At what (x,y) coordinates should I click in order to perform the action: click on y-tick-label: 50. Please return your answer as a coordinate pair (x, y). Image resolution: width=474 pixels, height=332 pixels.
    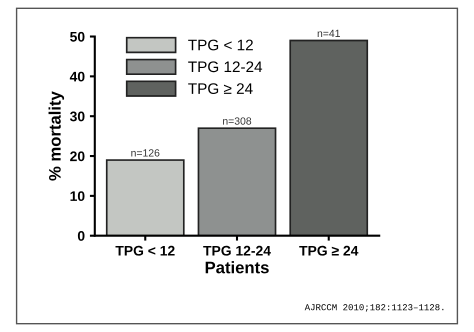
    Looking at the image, I should click on (77, 37).